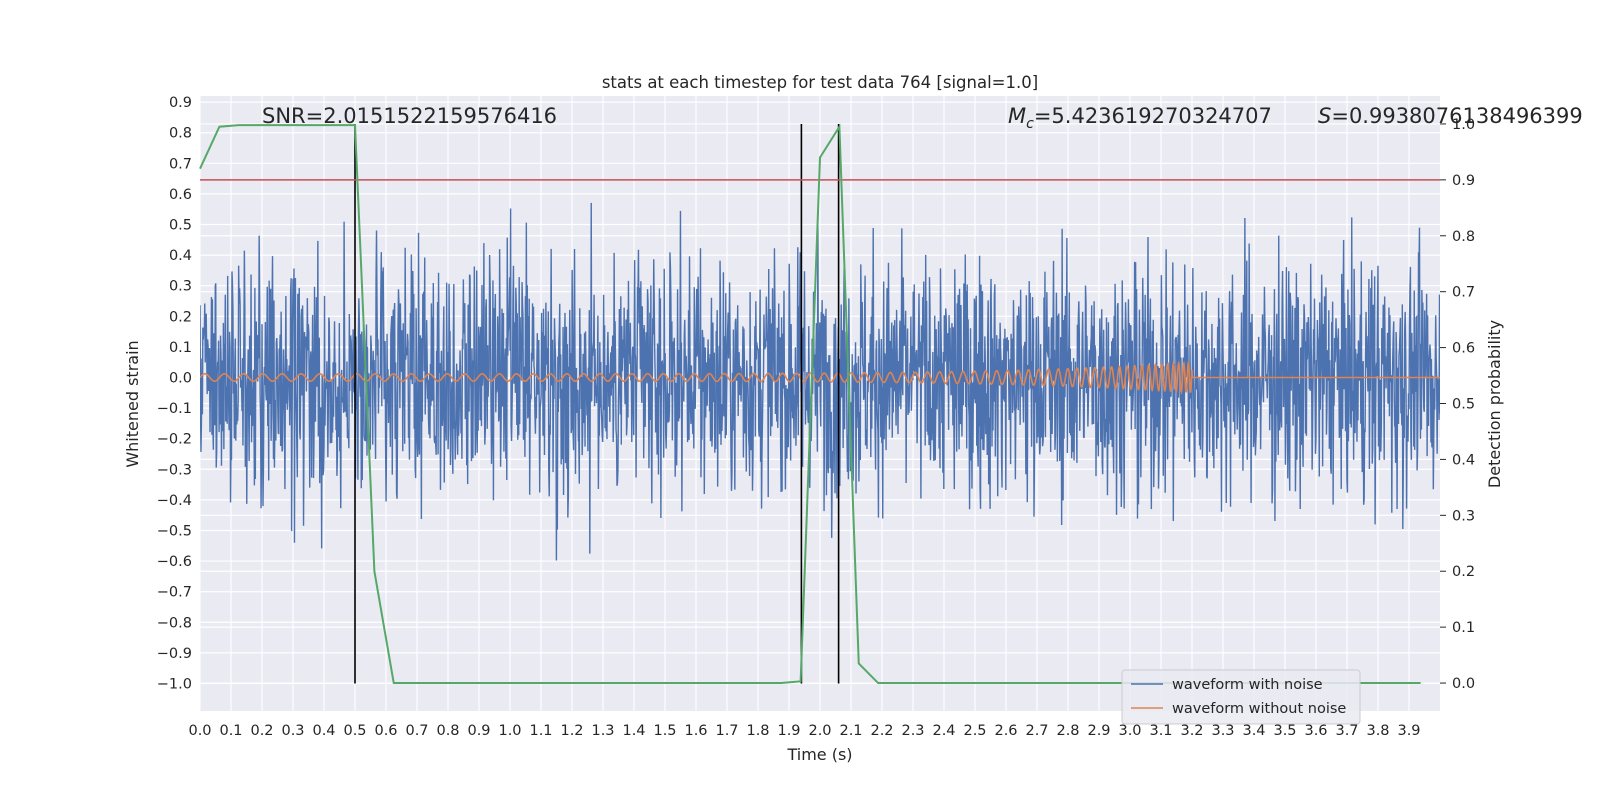 The image size is (1600, 800). Describe the element at coordinates (180, 103) in the screenshot. I see `y-tick-label: 0.9` at that location.